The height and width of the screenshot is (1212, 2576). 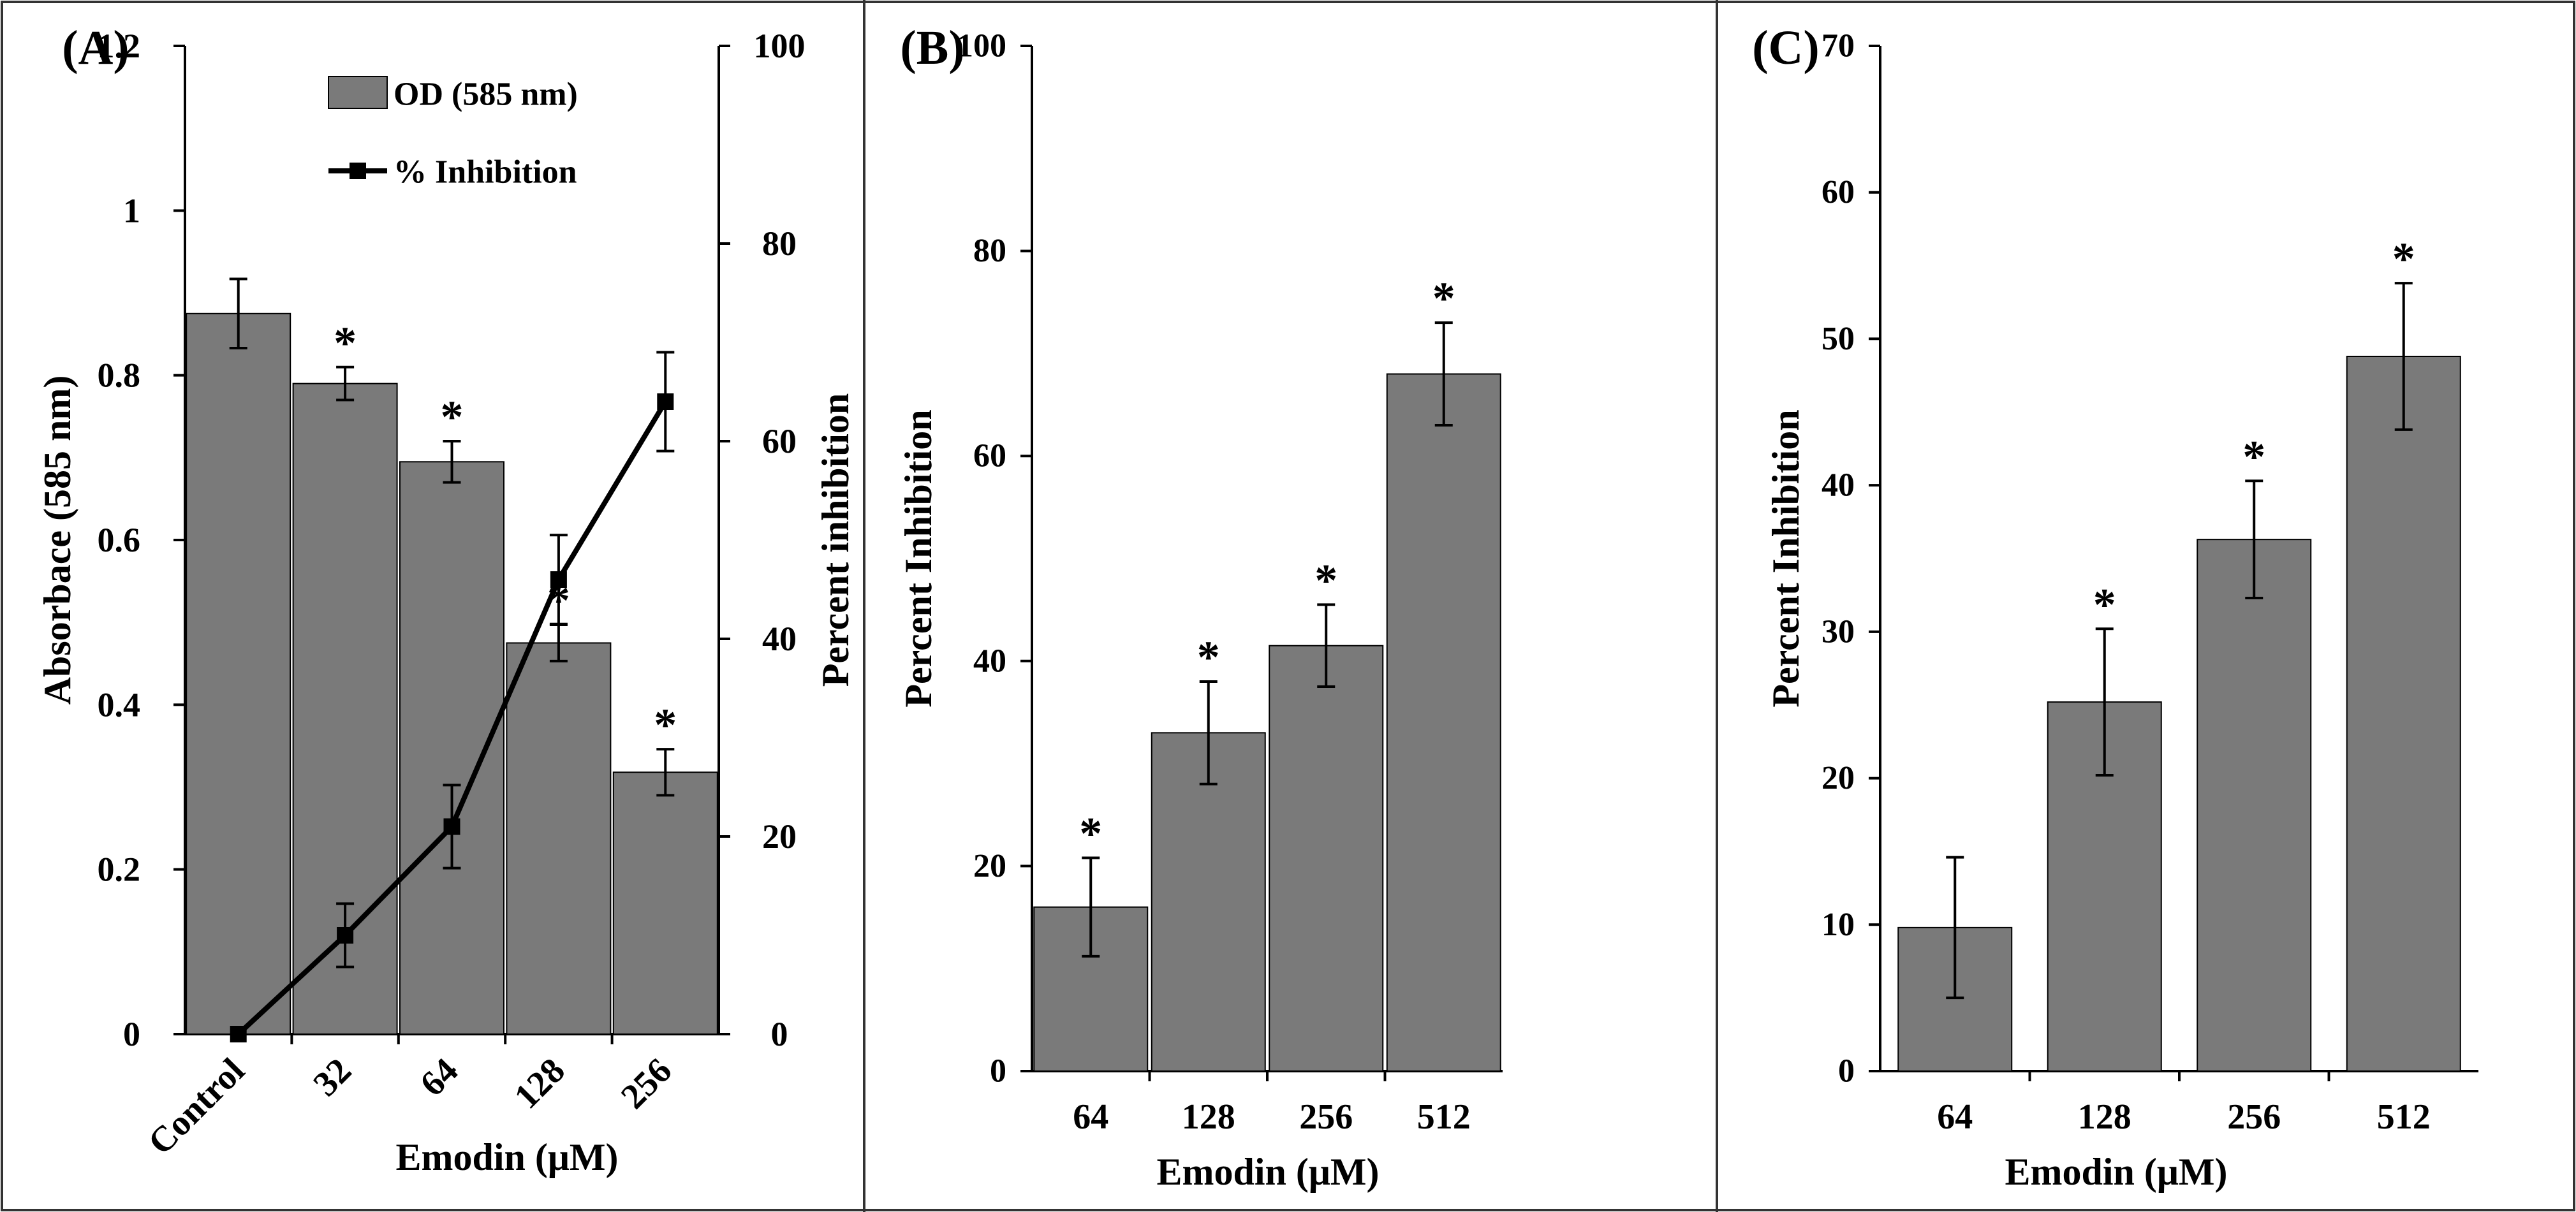 I want to click on right-y-tick-label-a: 80, so click(x=779, y=243).